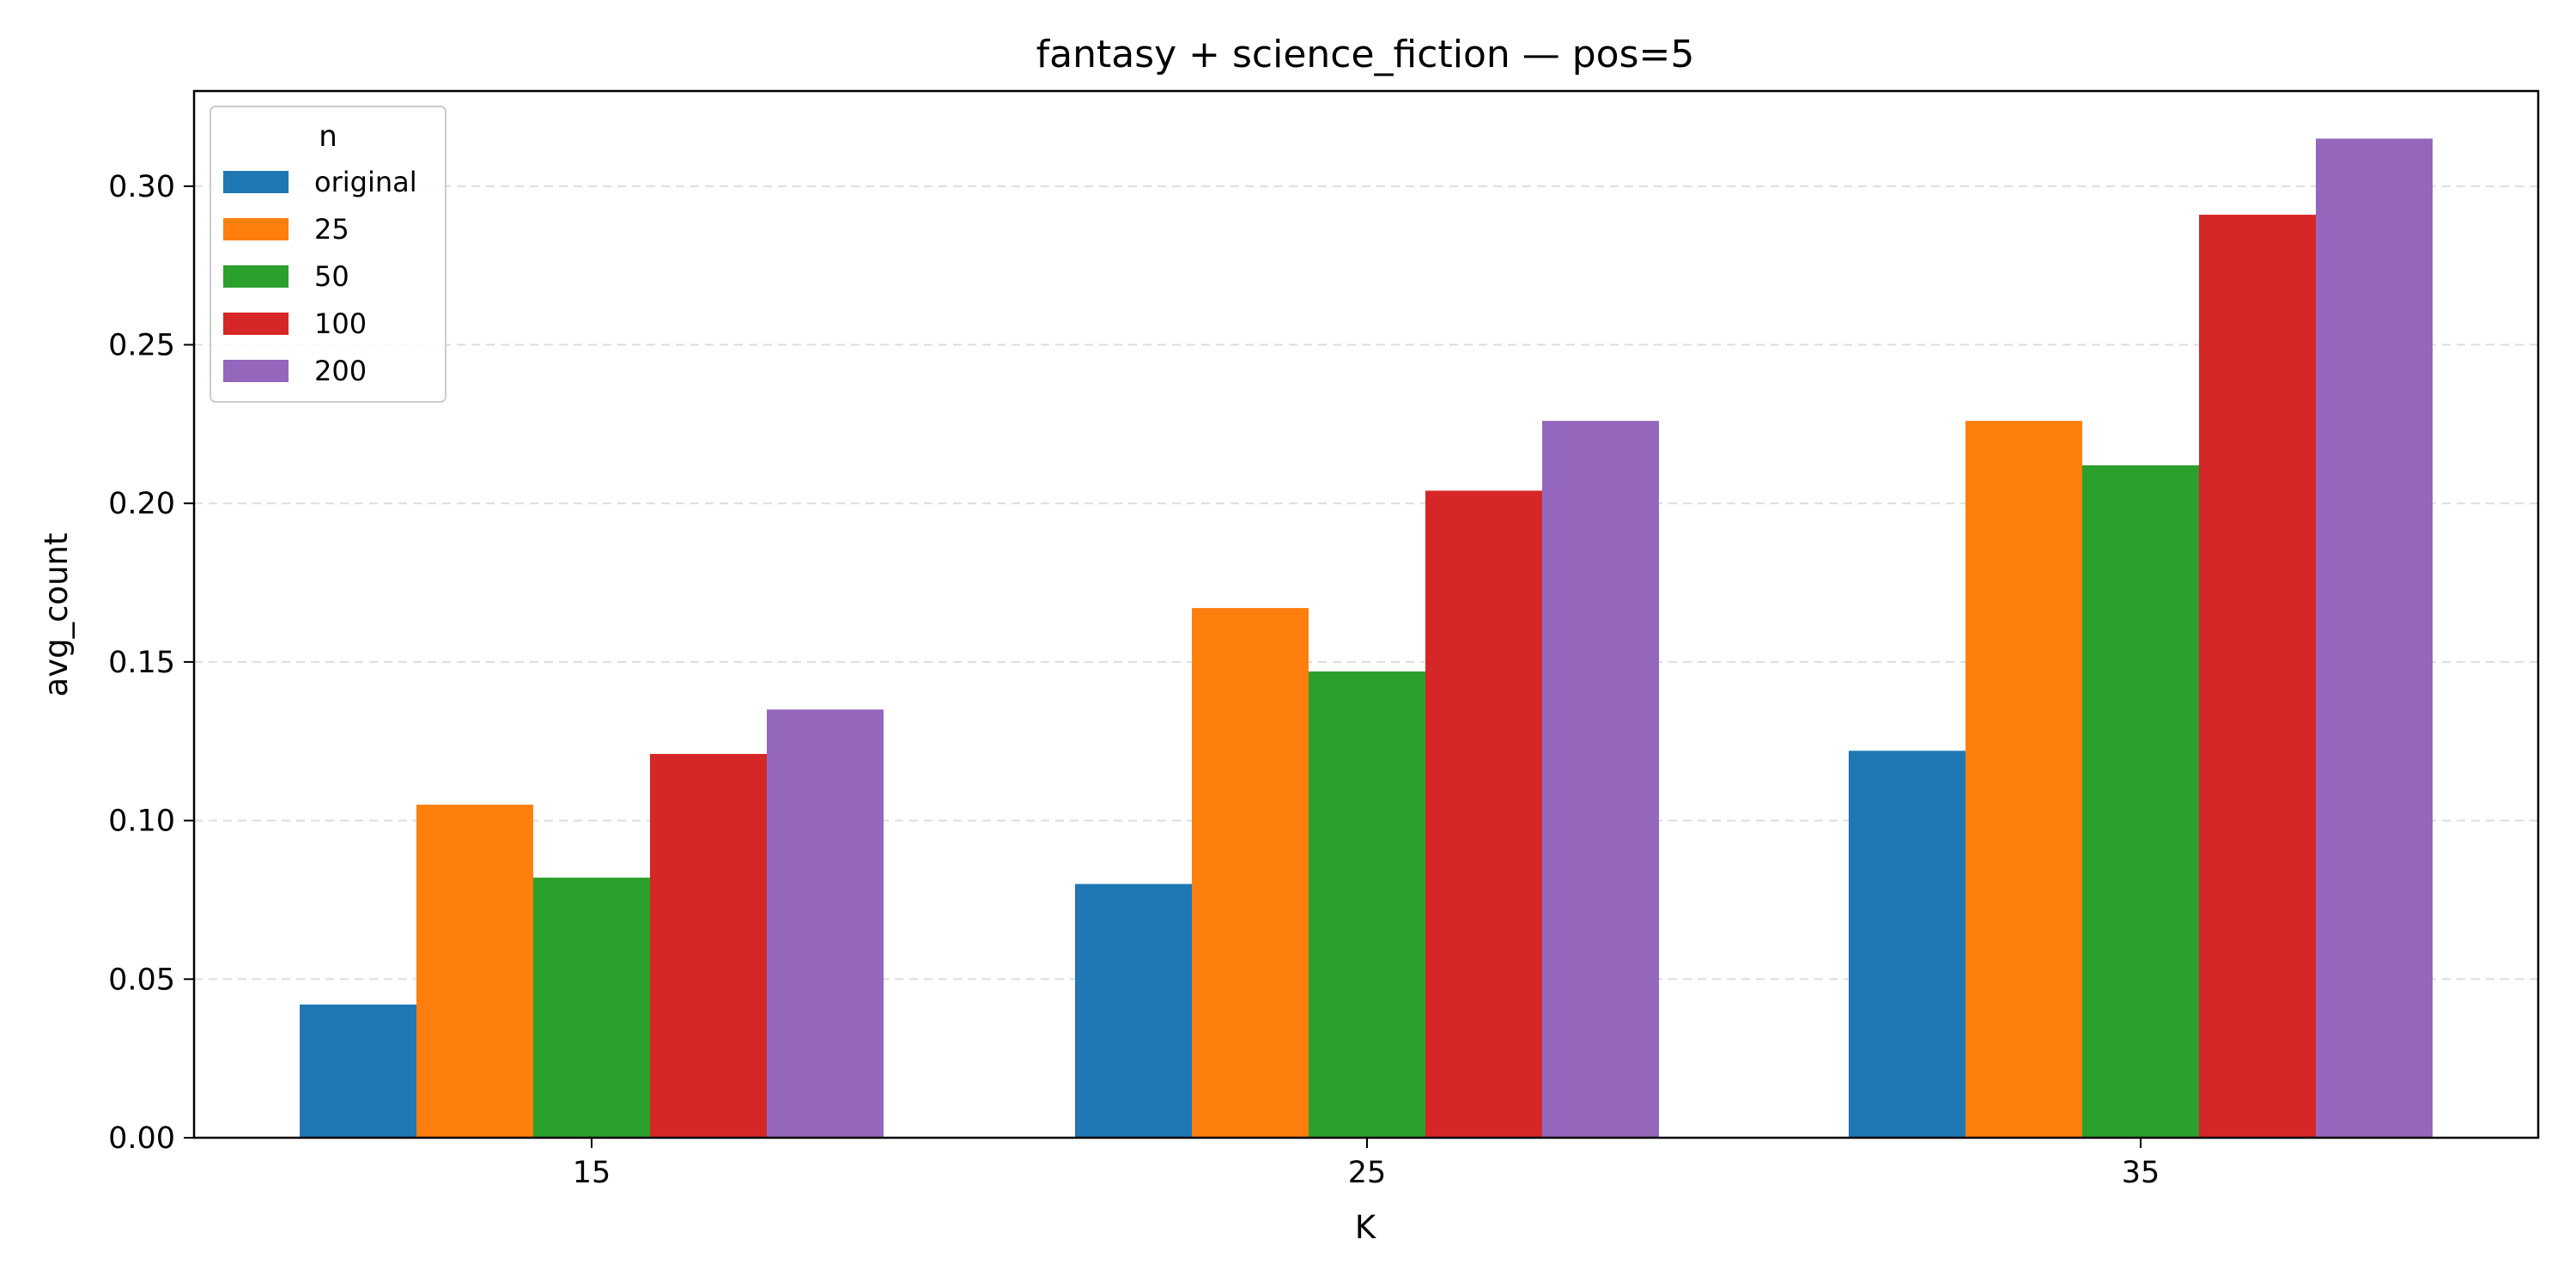  What do you see at coordinates (2141, 1173) in the screenshot?
I see `x-tick-label: 35` at bounding box center [2141, 1173].